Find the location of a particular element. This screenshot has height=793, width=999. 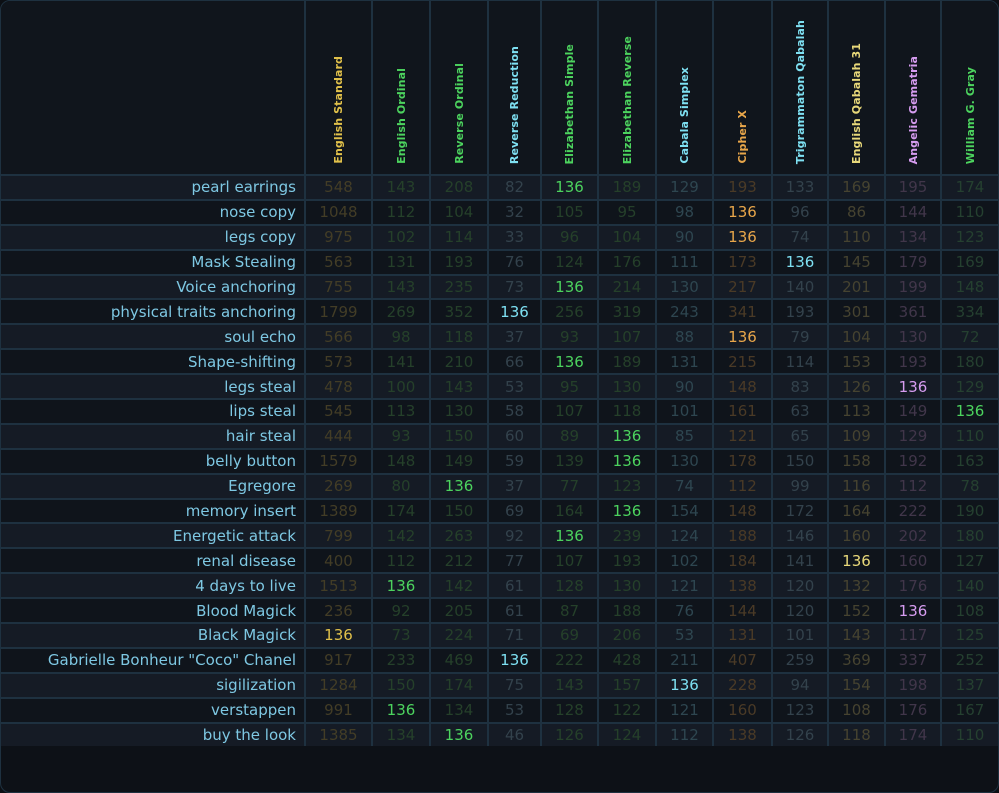

value-cell: 469 is located at coordinates (459, 660).